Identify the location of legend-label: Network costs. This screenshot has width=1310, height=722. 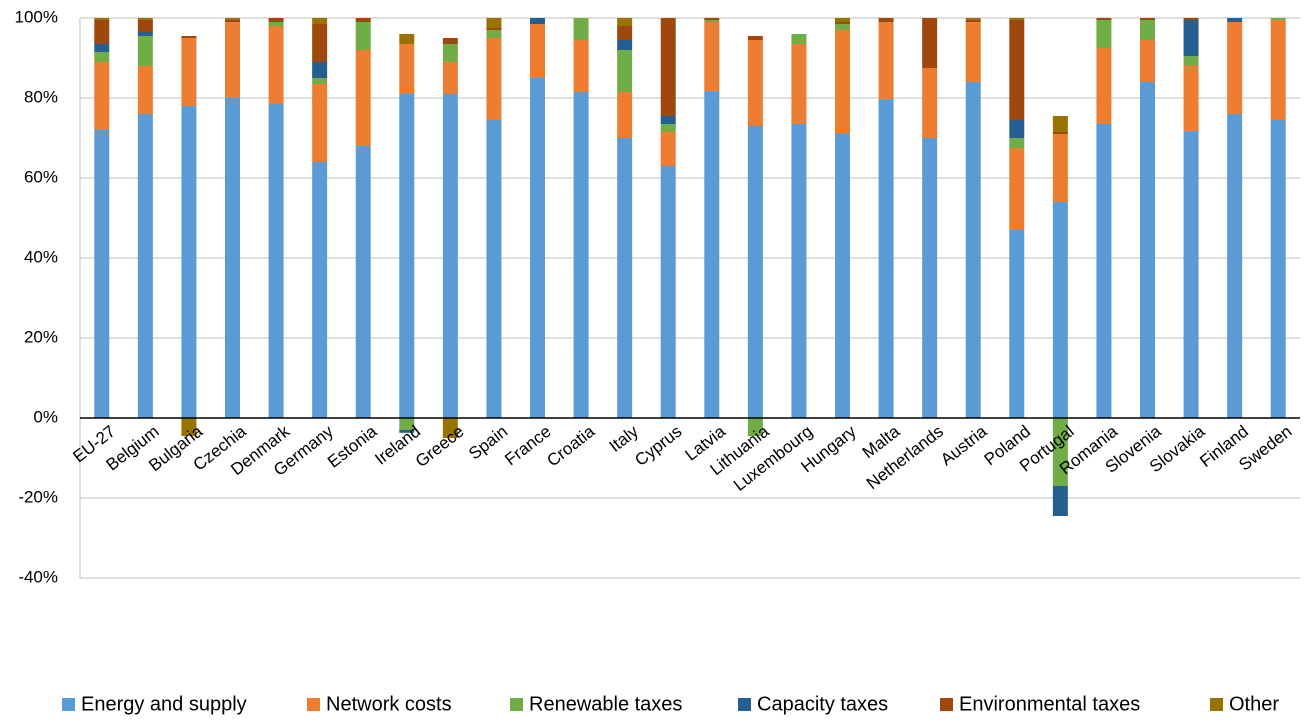
(389, 704).